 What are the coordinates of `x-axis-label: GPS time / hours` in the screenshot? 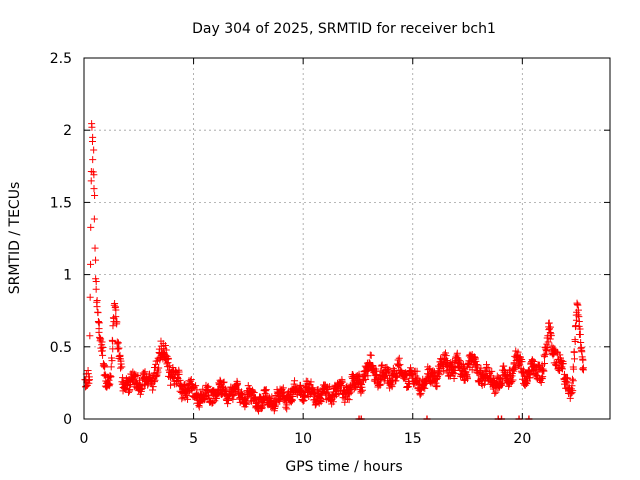 It's located at (343, 467).